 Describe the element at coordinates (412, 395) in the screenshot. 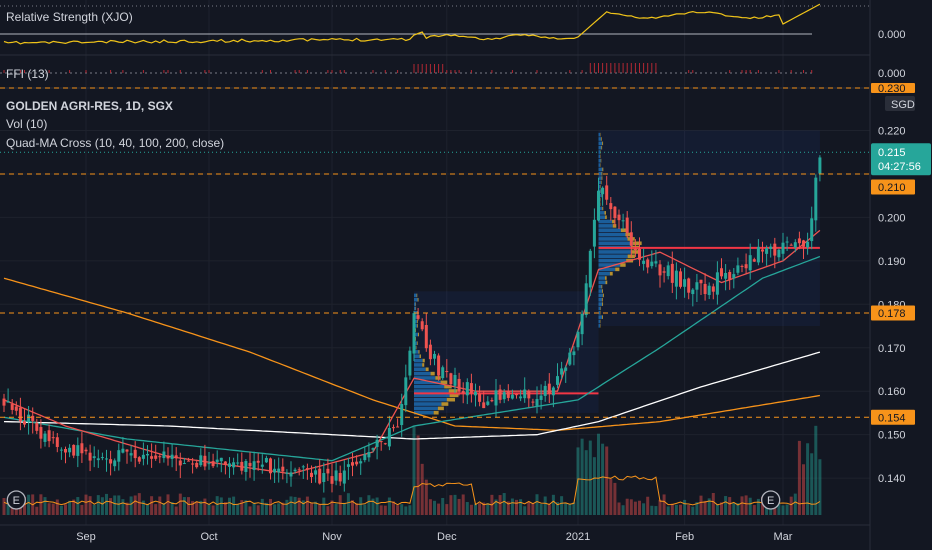

I see `ma100-line` at that location.